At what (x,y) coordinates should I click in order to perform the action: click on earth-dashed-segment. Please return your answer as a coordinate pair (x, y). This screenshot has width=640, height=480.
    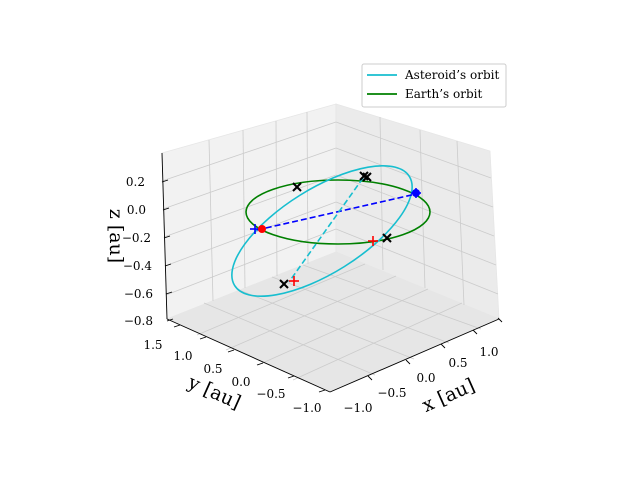
    Looking at the image, I should click on (336, 212).